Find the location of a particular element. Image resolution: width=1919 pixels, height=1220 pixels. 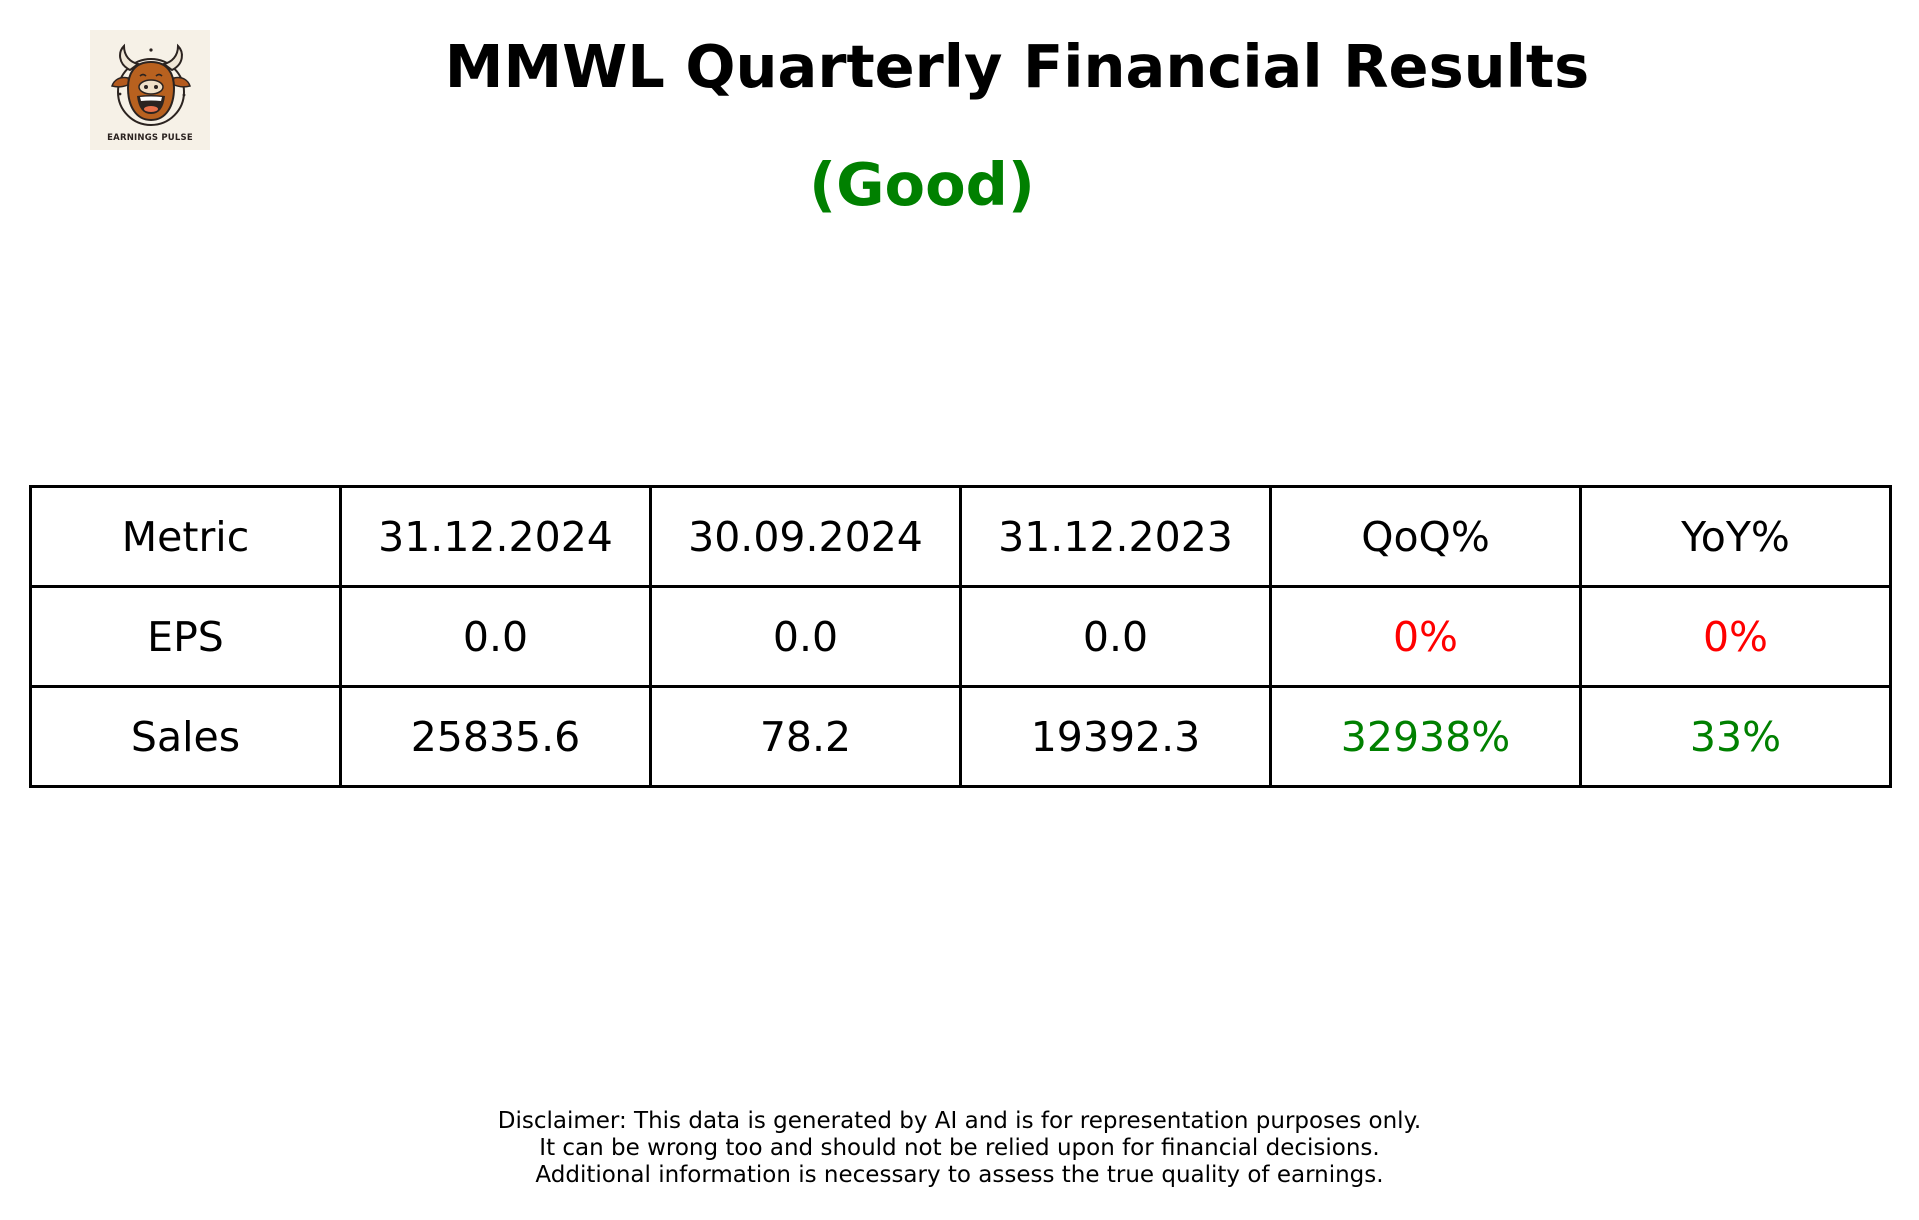

rating-label: (Good) is located at coordinates (922, 184).